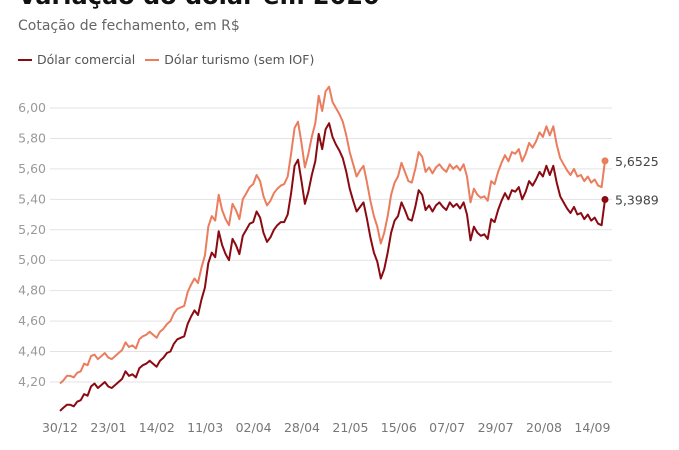  I want to click on x-tick-label: 20/08, so click(544, 427).